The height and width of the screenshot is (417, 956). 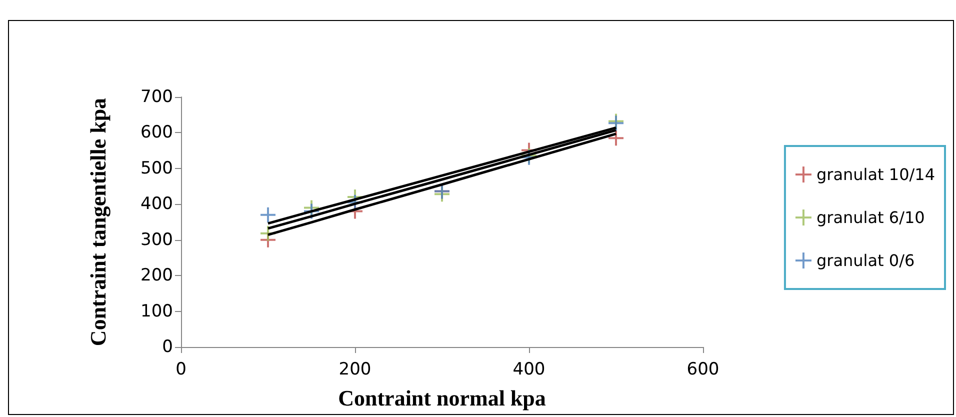 What do you see at coordinates (876, 174) in the screenshot?
I see `legend-label: granulat 10/14` at bounding box center [876, 174].